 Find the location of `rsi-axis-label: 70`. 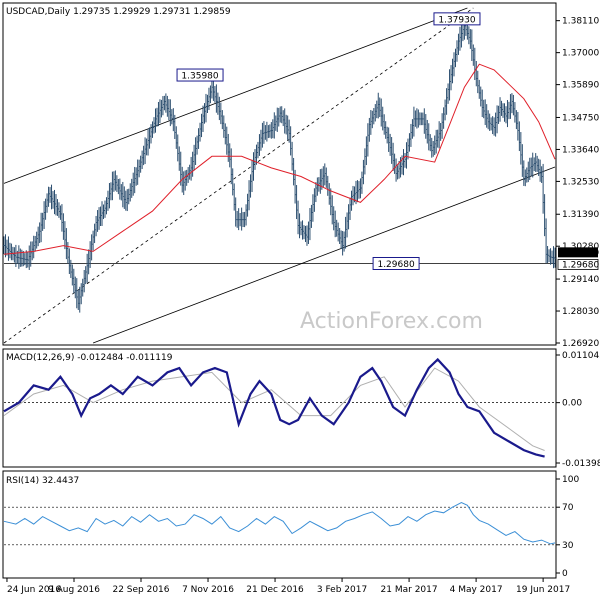

rsi-axis-label: 70 is located at coordinates (568, 508).